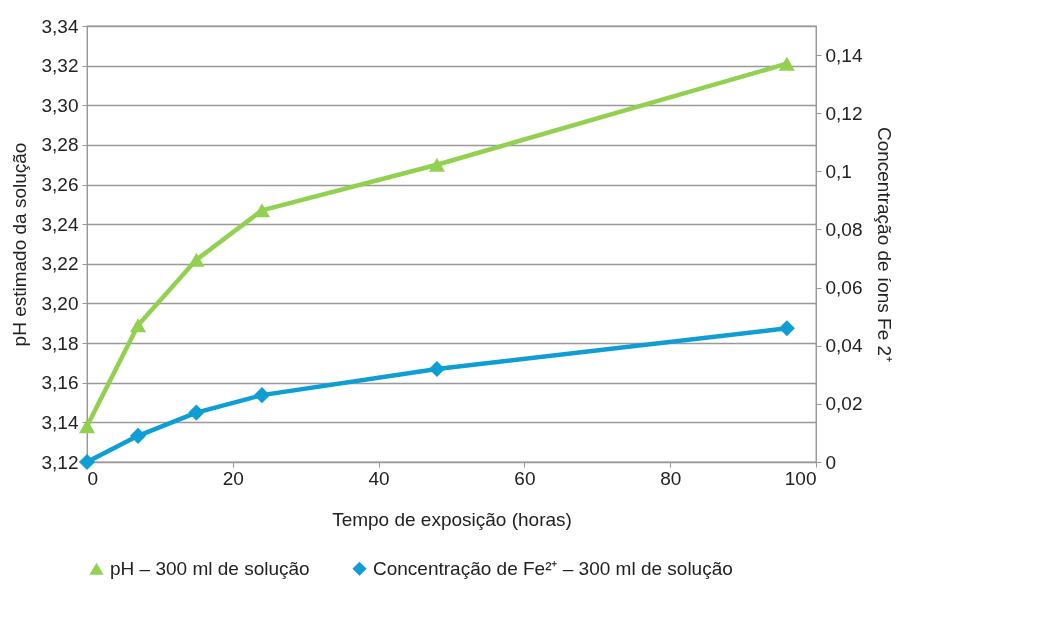 This screenshot has width=1045, height=626. Describe the element at coordinates (19, 244) in the screenshot. I see `y-axis-title: pH estimado da solução` at that location.